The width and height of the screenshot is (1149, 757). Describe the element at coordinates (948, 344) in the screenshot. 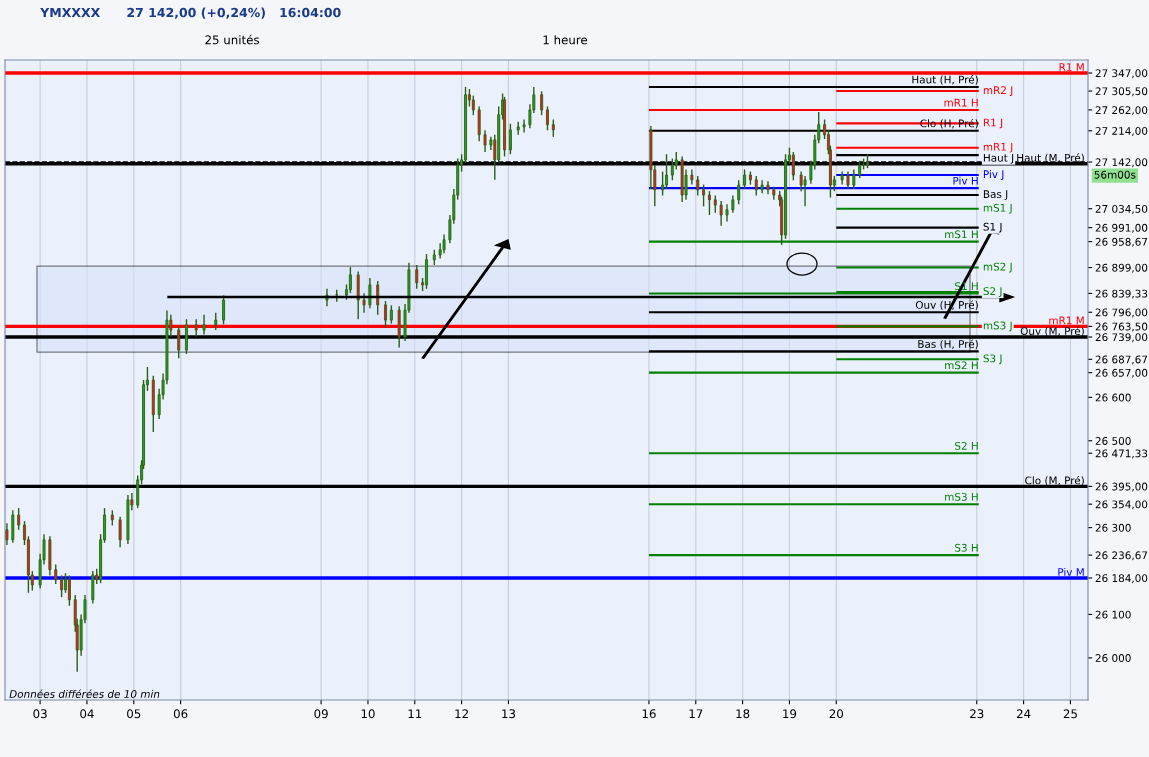

I see `series-label: Bas (H, Pré)` at that location.